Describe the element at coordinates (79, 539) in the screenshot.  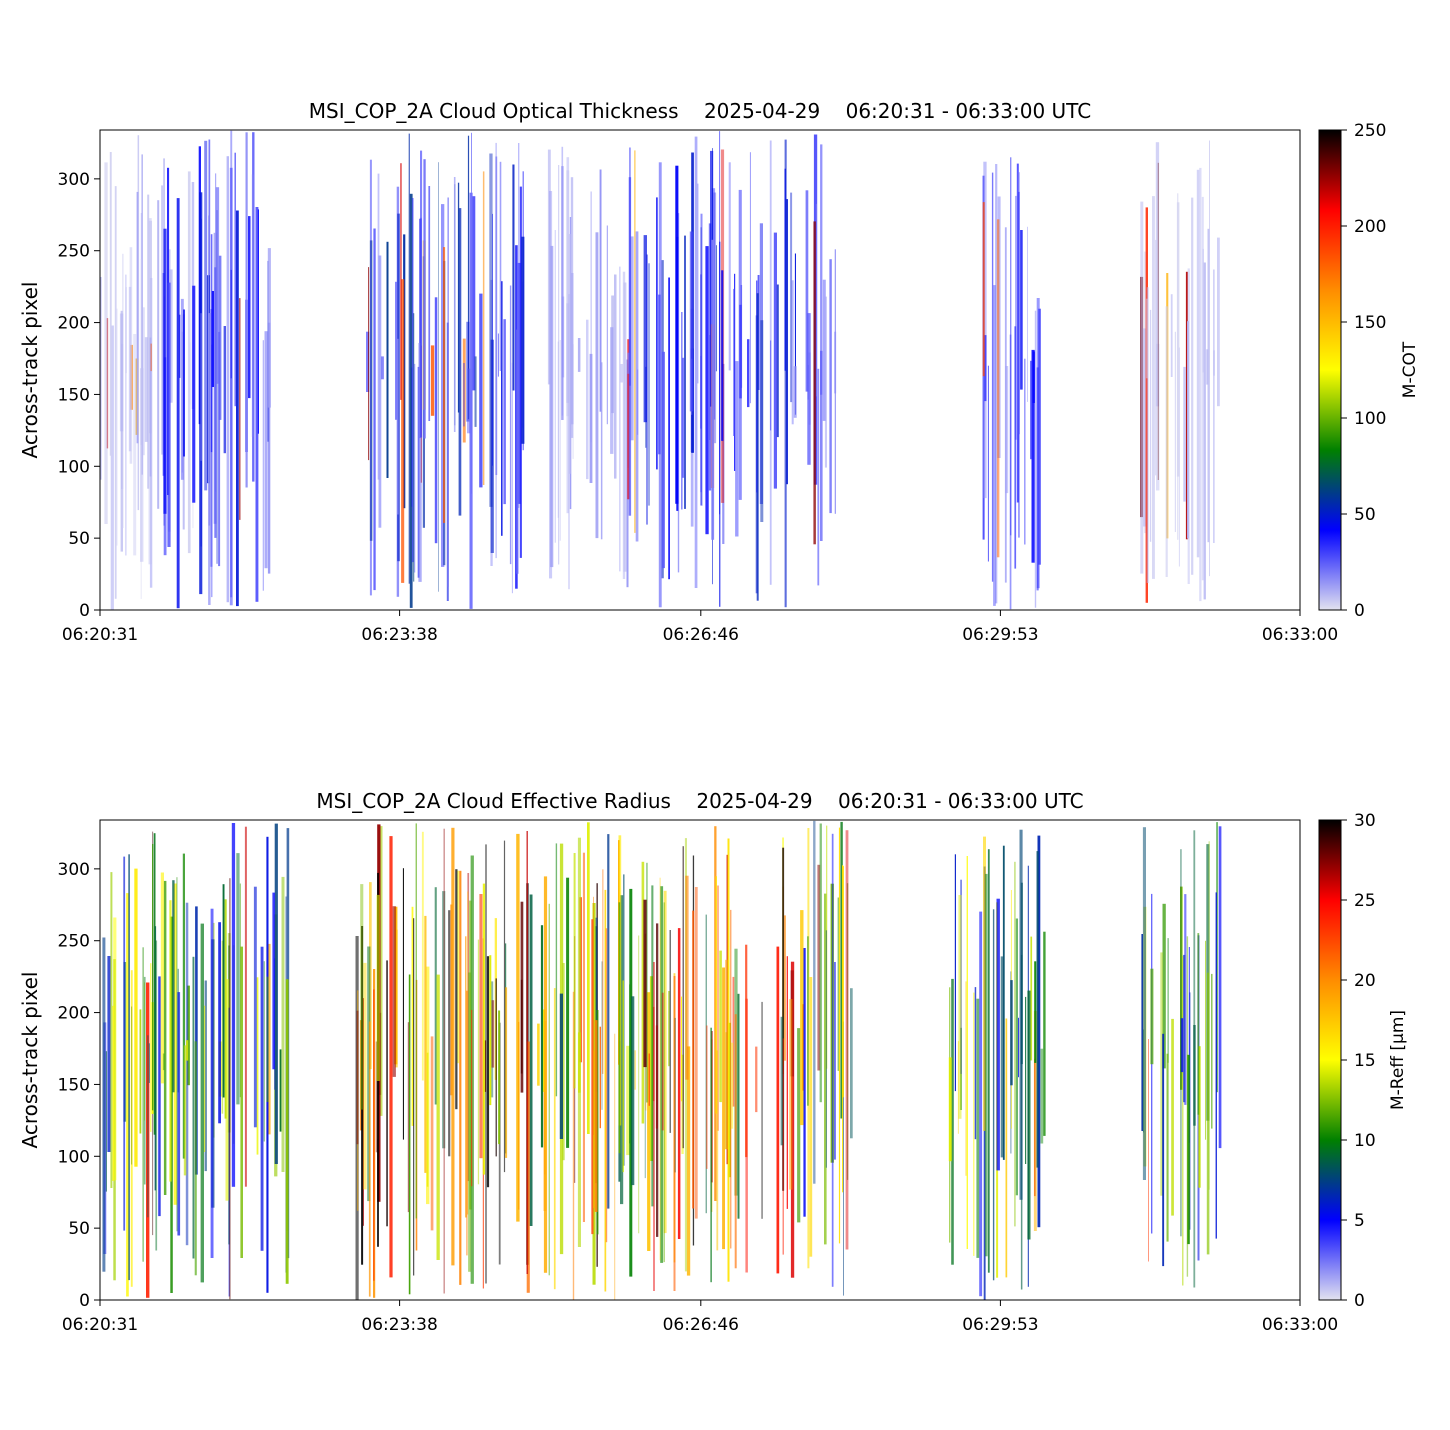
I see `y-tick-label: 50` at that location.